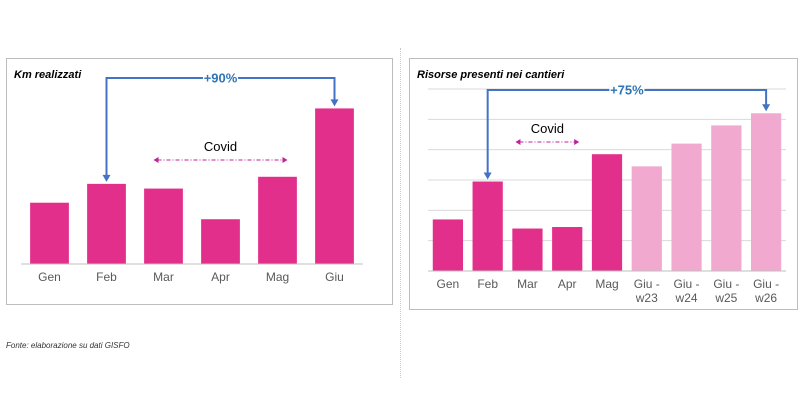 The image size is (800, 406). I want to click on right-category-label: Feb, so click(487, 284).